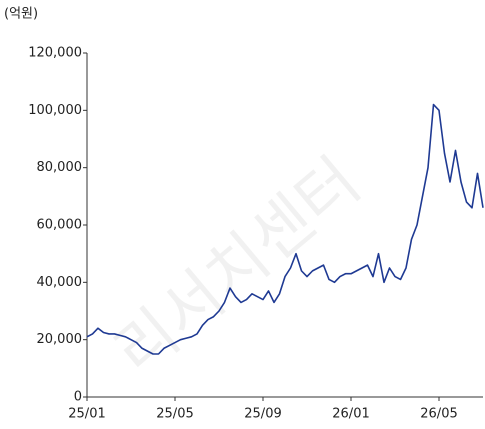 This screenshot has width=485, height=429. Describe the element at coordinates (350, 414) in the screenshot. I see `x-tick-label: 26/01` at that location.